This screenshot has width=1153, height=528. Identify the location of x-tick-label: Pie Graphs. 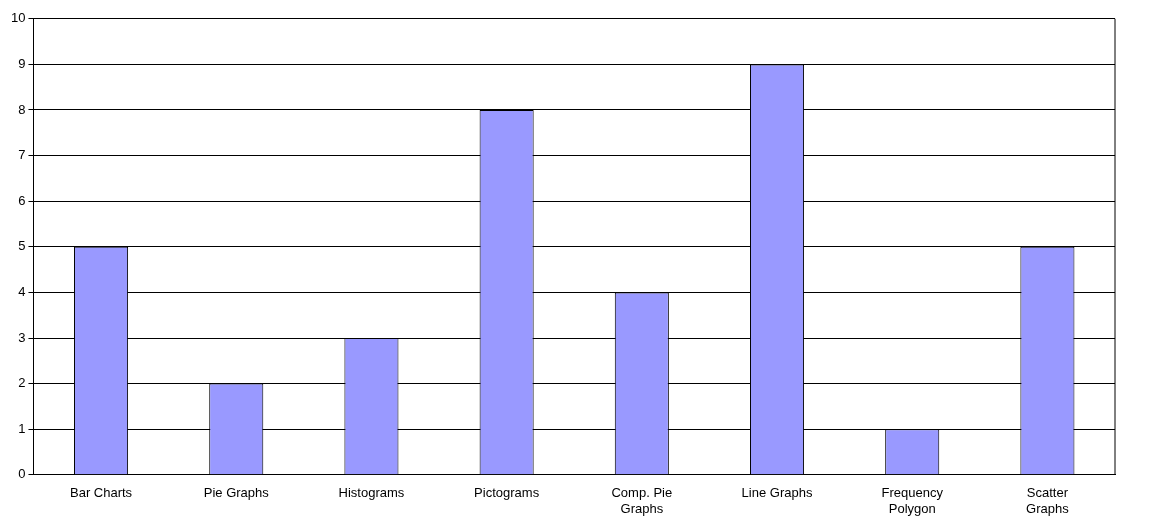
(236, 493).